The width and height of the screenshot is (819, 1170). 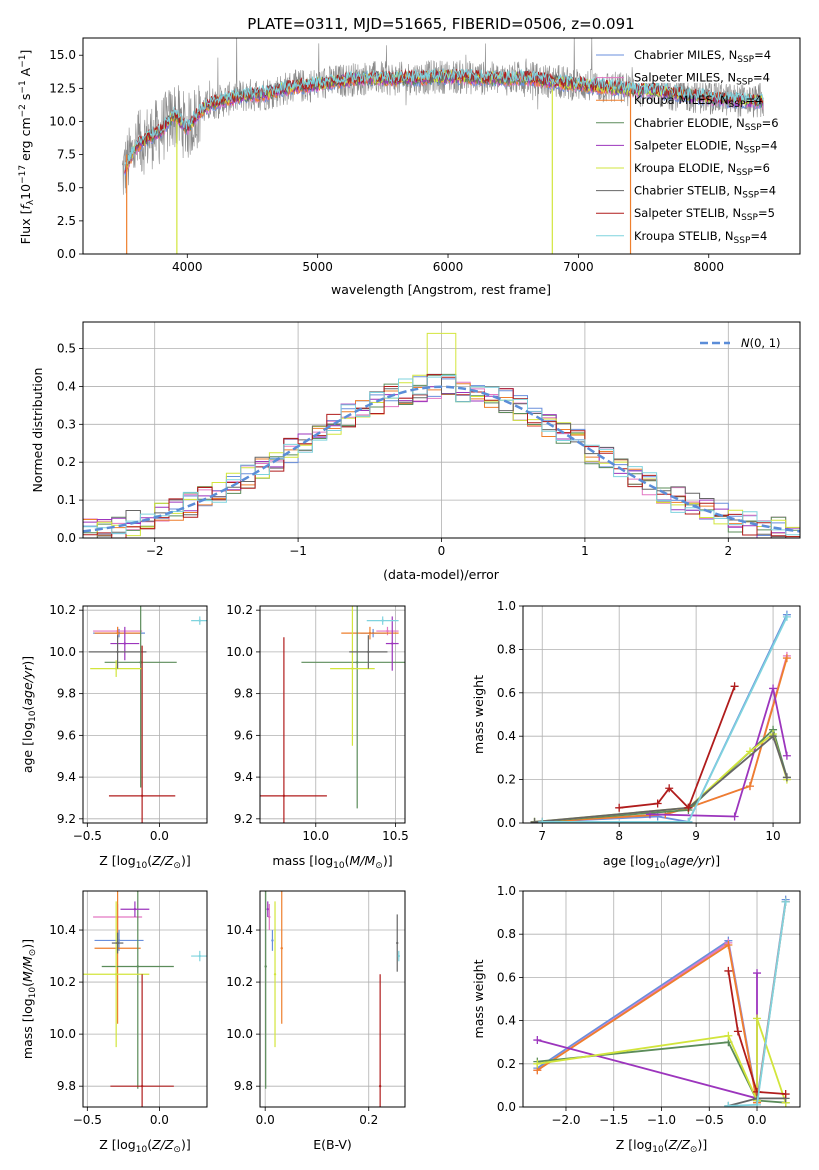 What do you see at coordinates (147, 714) in the screenshot?
I see `plot-area-age_vs_Z` at bounding box center [147, 714].